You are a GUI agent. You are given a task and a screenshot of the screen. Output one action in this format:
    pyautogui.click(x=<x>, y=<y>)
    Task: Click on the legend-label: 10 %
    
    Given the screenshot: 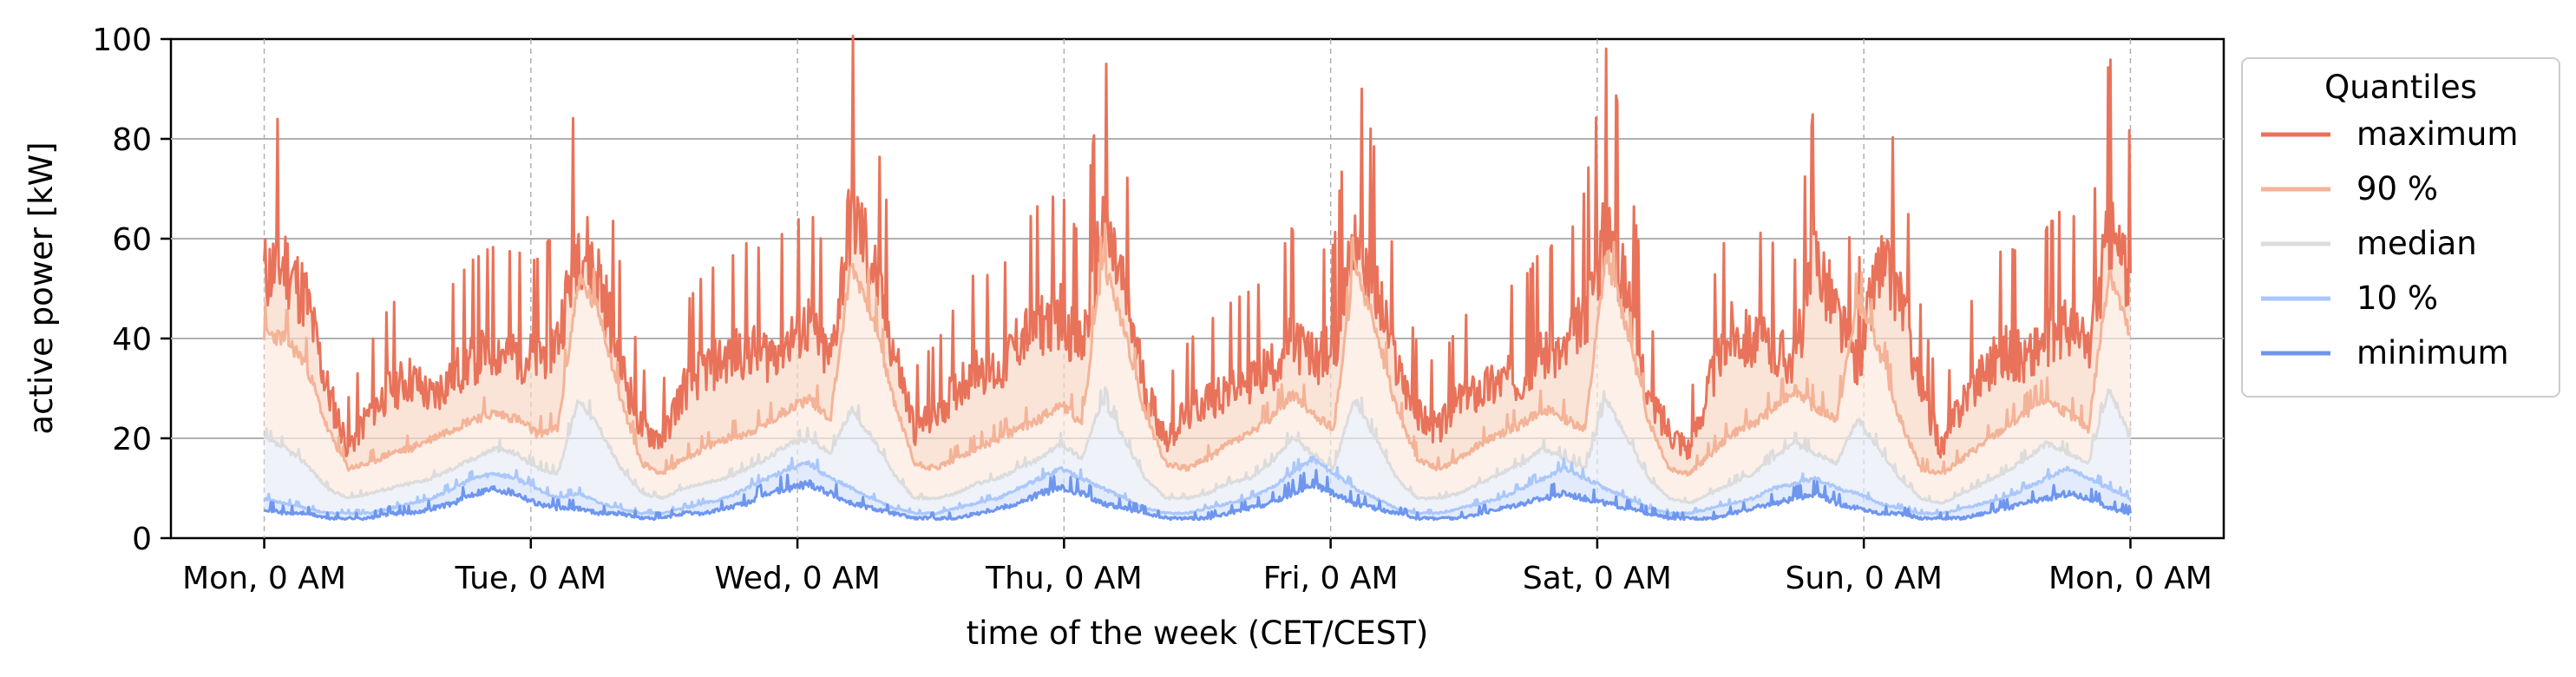 What is the action you would take?
    pyautogui.click(x=2397, y=298)
    